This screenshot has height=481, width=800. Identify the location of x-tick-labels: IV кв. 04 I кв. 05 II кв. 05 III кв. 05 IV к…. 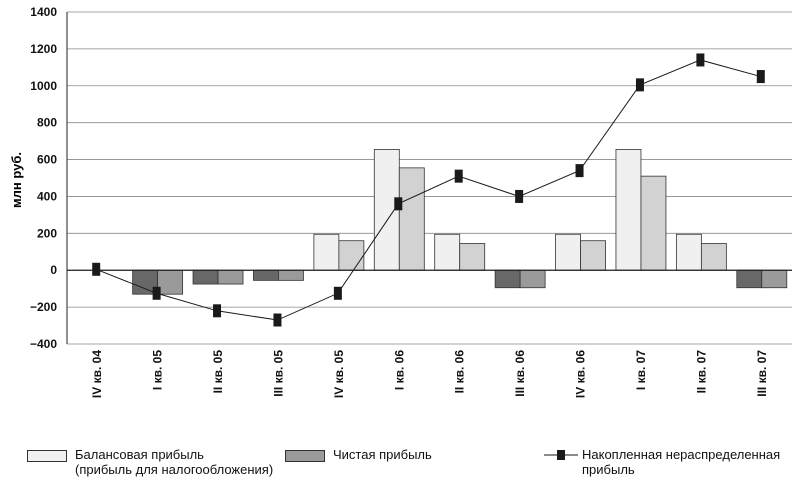
(429, 374).